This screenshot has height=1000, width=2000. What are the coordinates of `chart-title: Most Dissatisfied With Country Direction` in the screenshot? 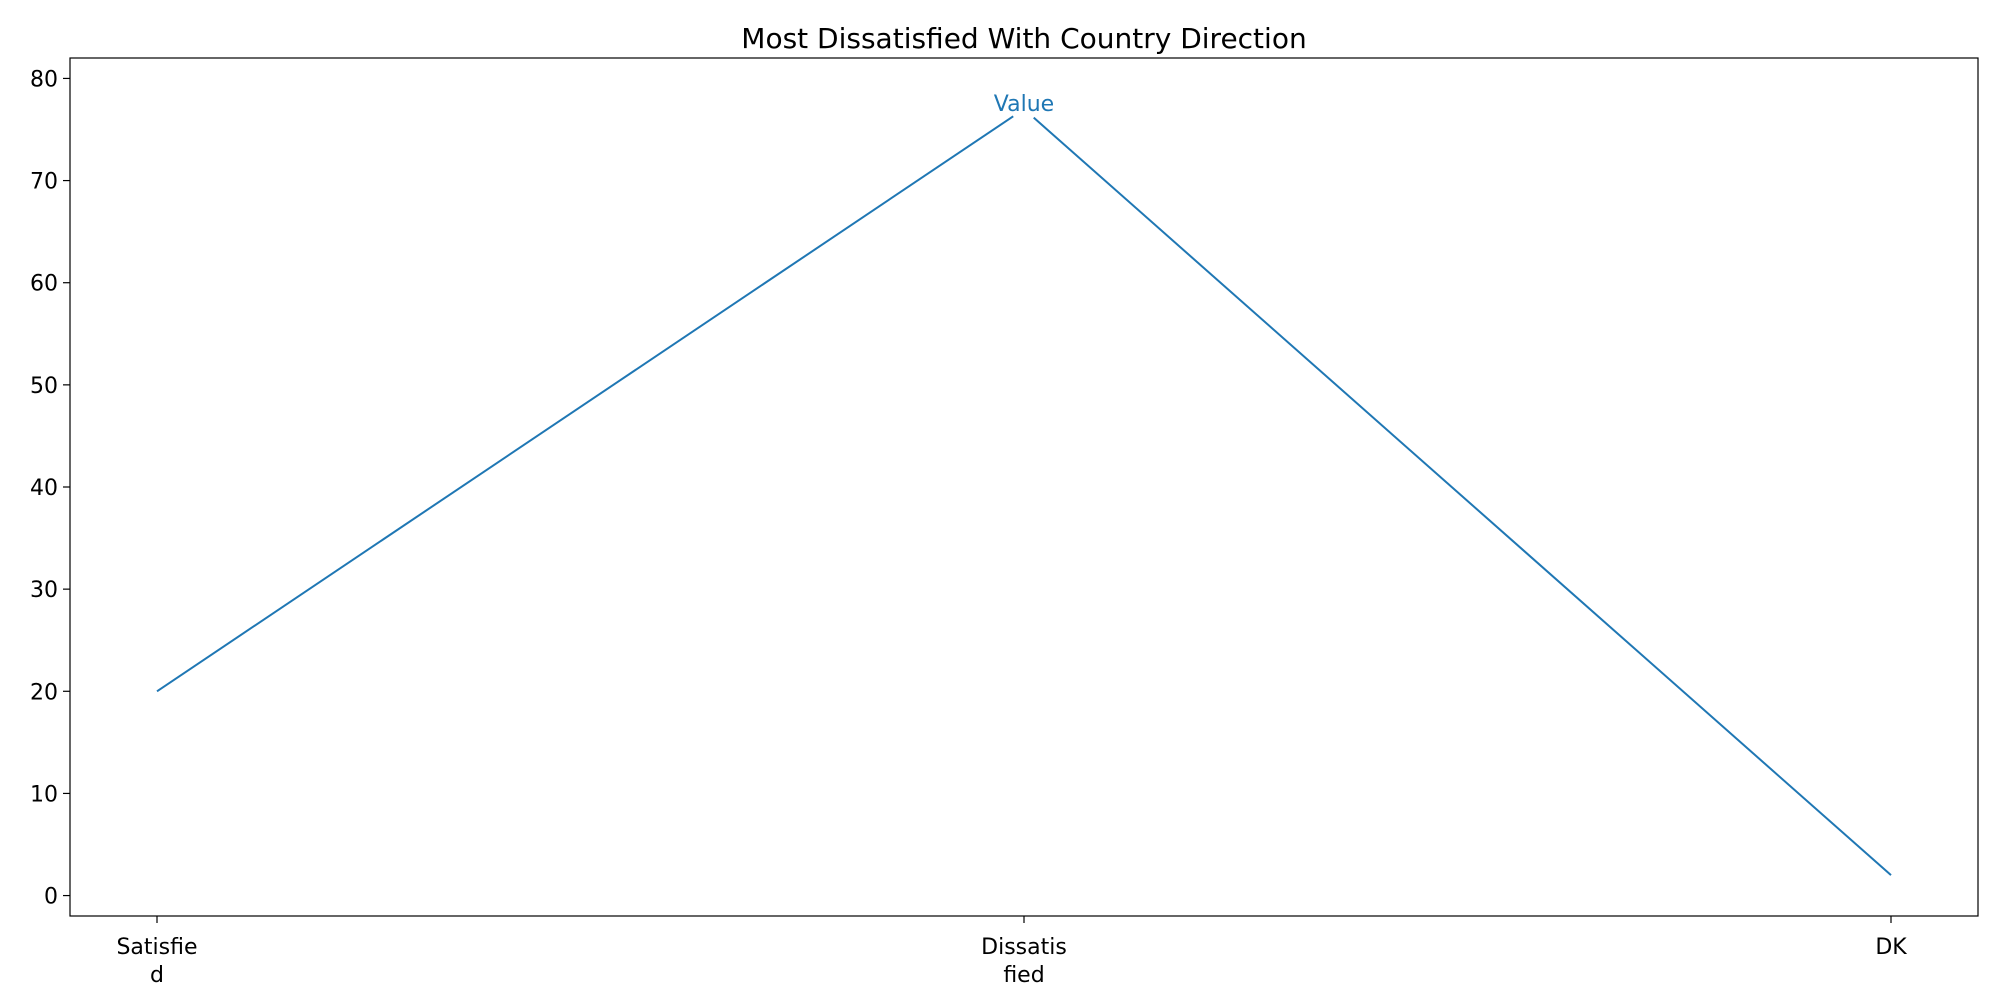 It's located at (1023, 38).